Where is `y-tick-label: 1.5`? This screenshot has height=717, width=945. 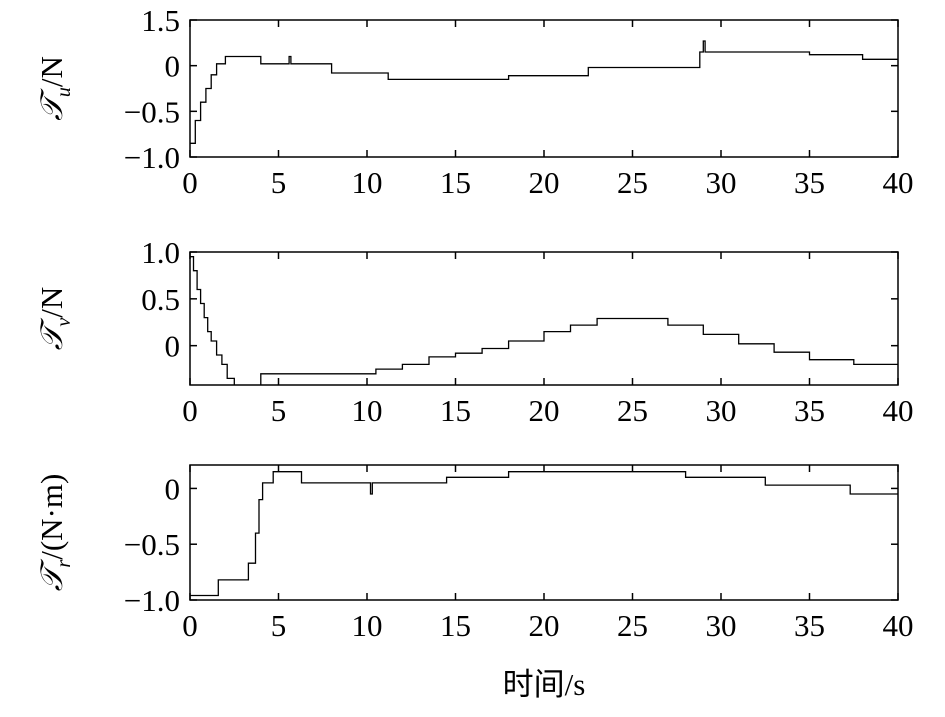
y-tick-label: 1.5 is located at coordinates (160, 20).